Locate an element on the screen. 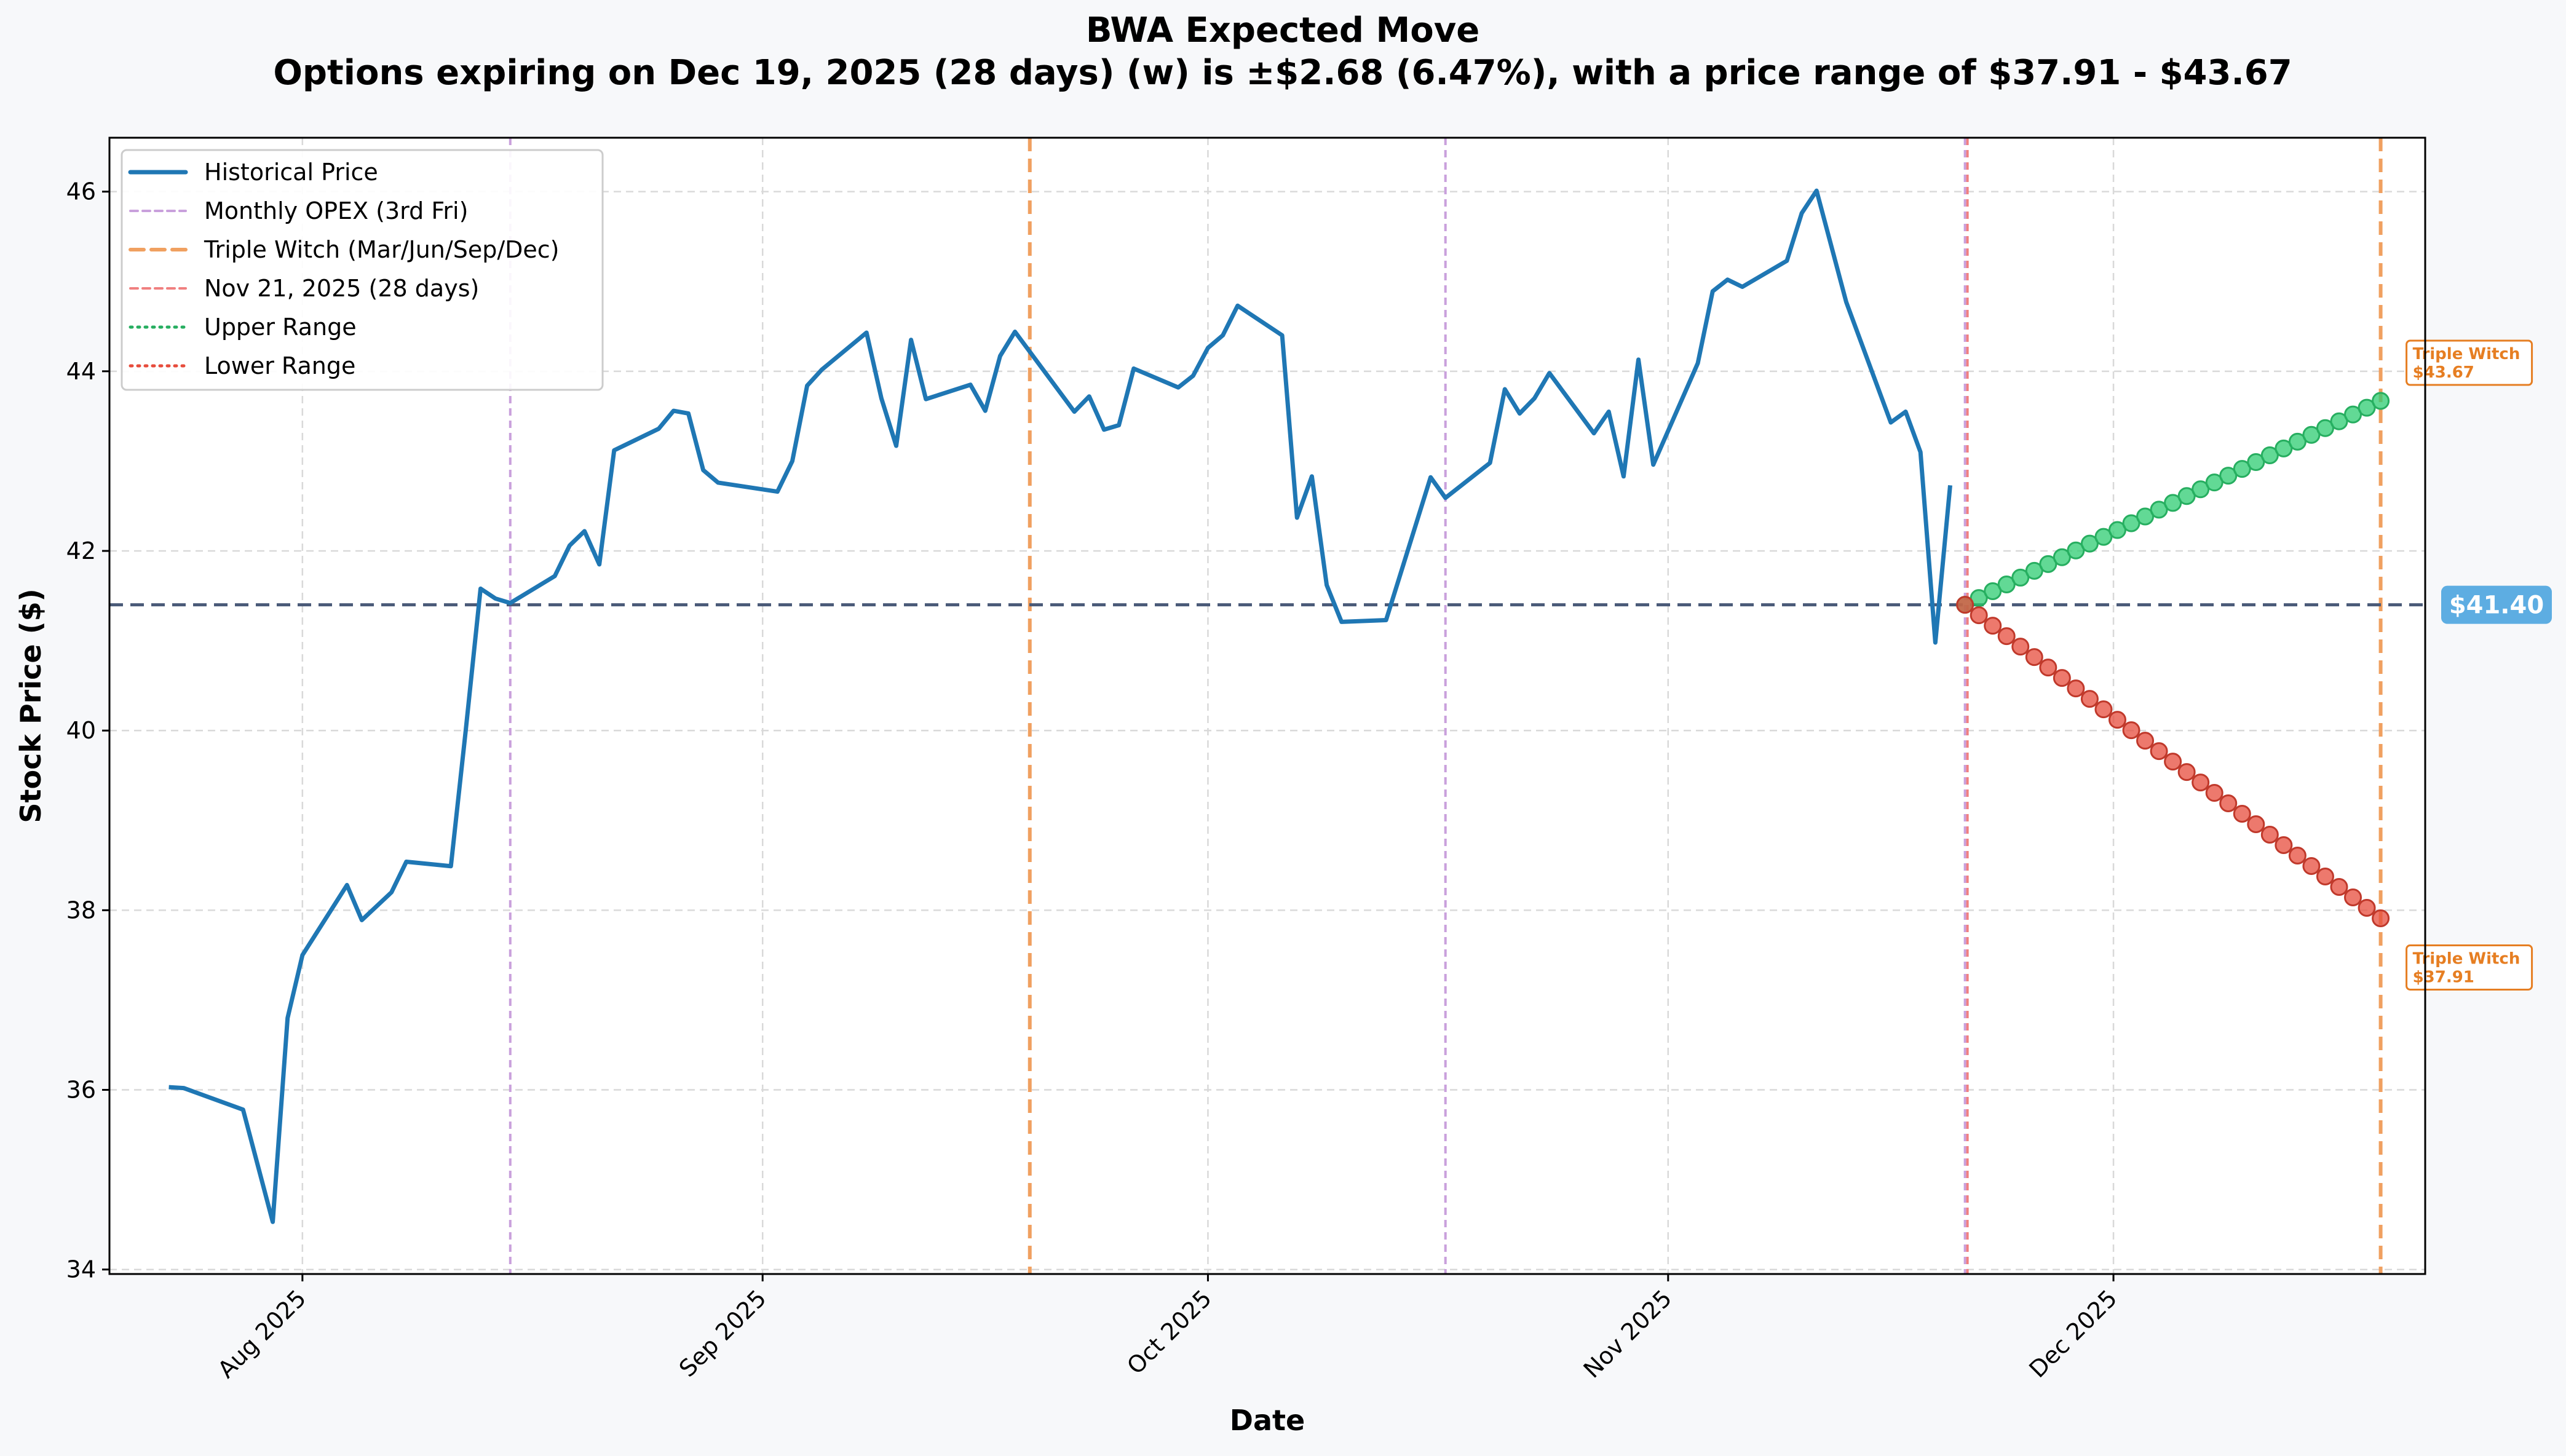 This screenshot has height=1456, width=2566. legend-box is located at coordinates (362, 270).